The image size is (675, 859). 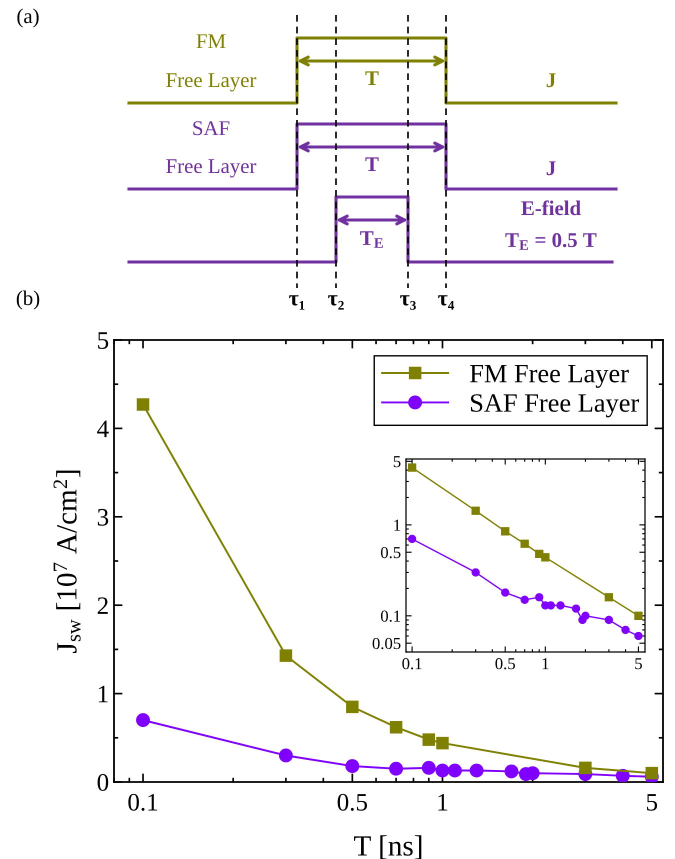 I want to click on y-tick-label: 0.5, so click(x=390, y=552).